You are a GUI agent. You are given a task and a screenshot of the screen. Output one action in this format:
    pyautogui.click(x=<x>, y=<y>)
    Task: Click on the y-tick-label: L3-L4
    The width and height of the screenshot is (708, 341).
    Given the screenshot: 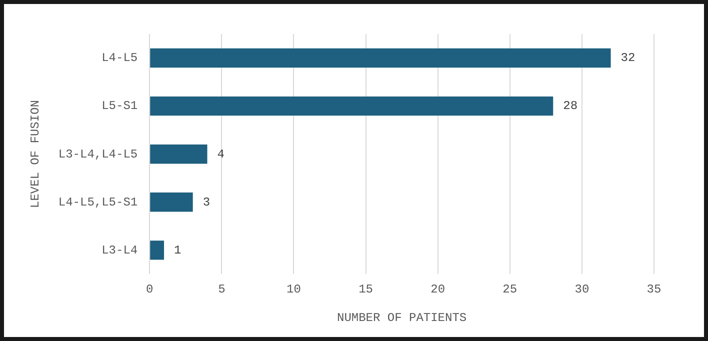 What is the action you would take?
    pyautogui.click(x=120, y=250)
    